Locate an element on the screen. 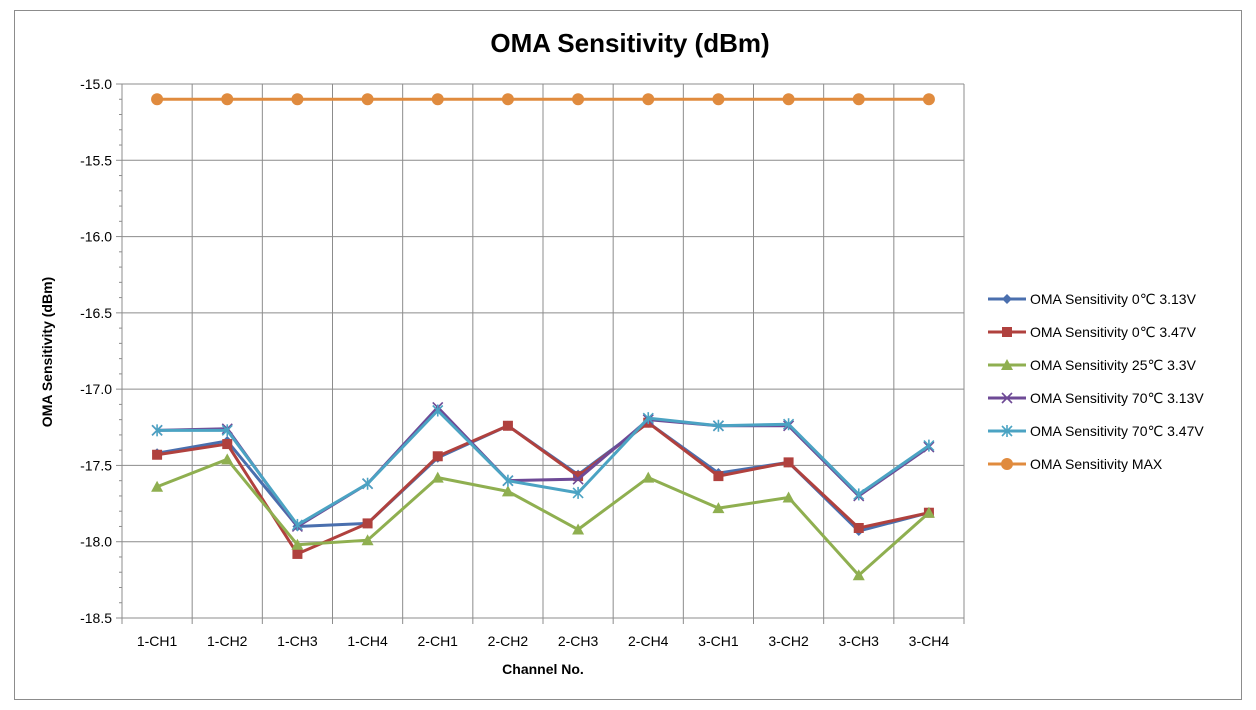 Image resolution: width=1256 pixels, height=710 pixels. x-tick-label: 3-CH1 is located at coordinates (718, 641).